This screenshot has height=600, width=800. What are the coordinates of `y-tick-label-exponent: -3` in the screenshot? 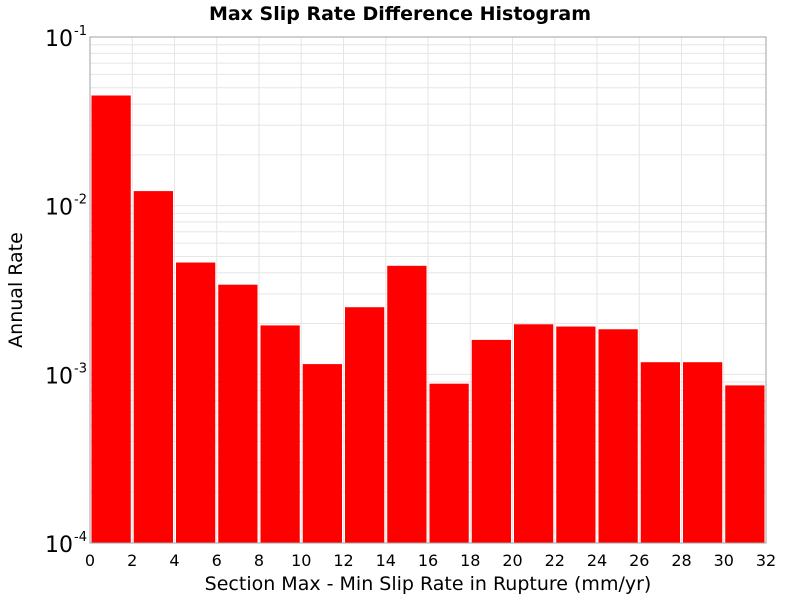 It's located at (80, 368).